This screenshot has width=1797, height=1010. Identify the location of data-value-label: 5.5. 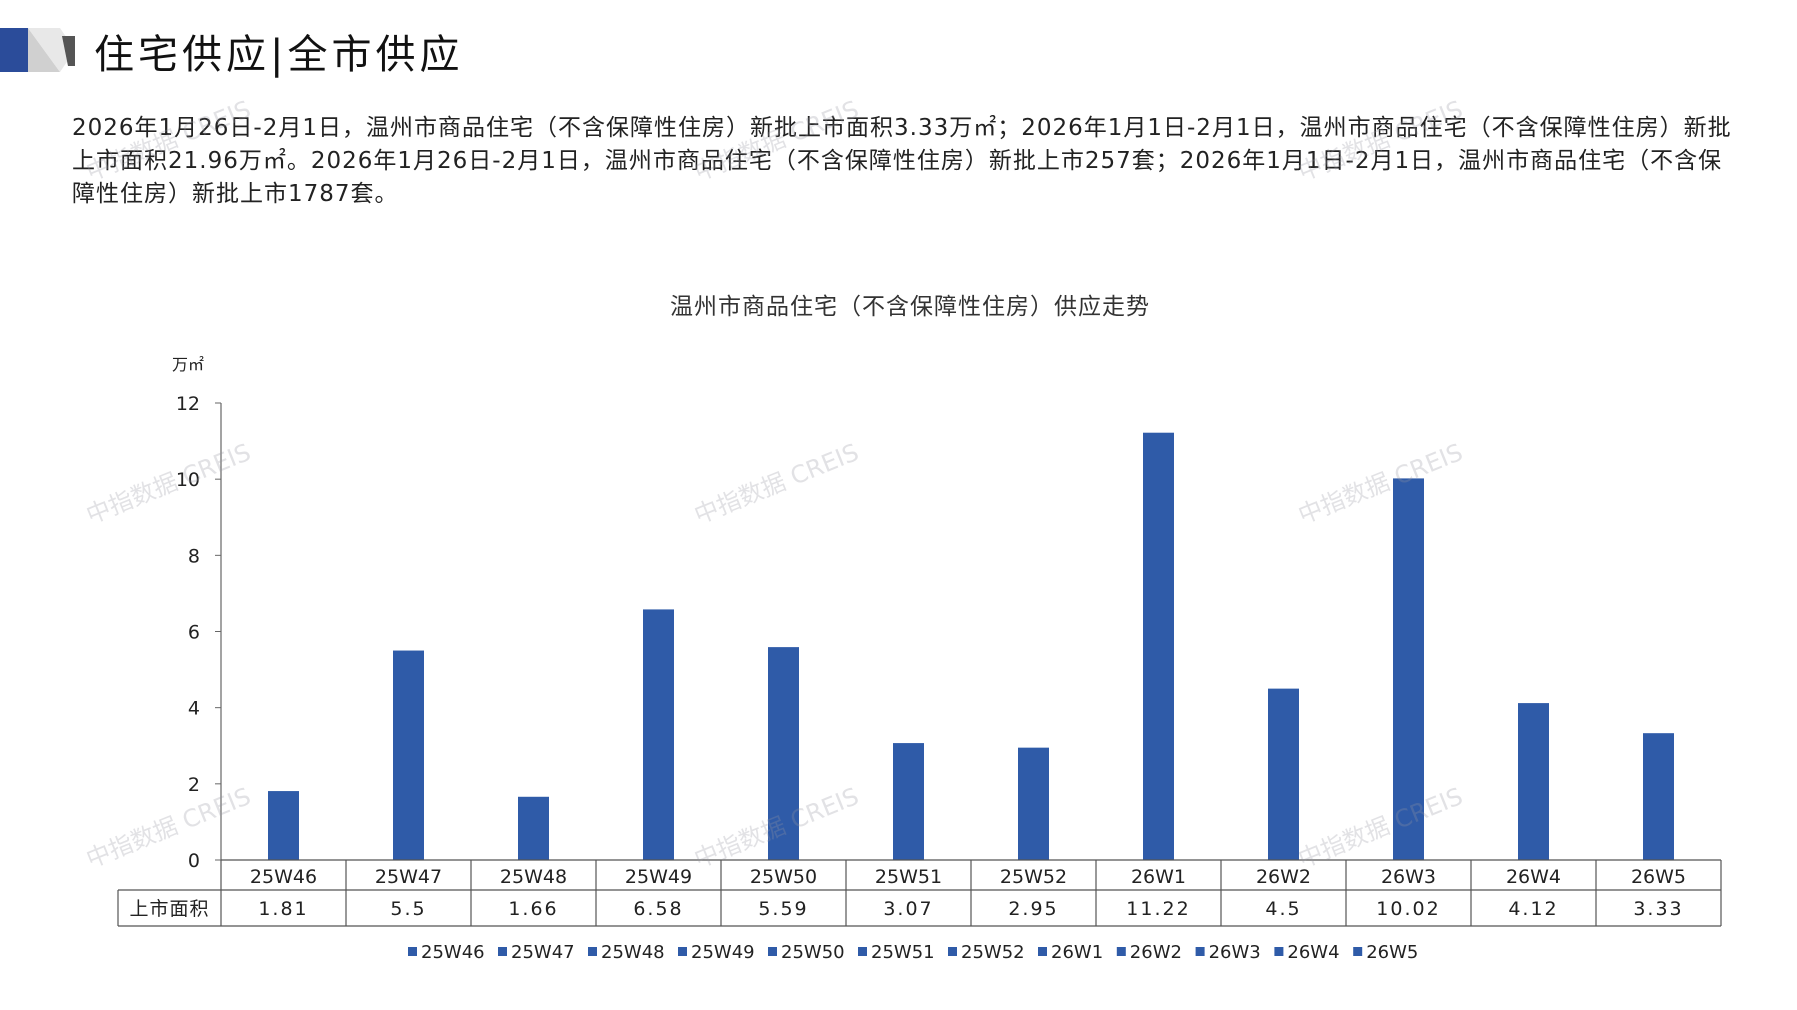
(408, 909).